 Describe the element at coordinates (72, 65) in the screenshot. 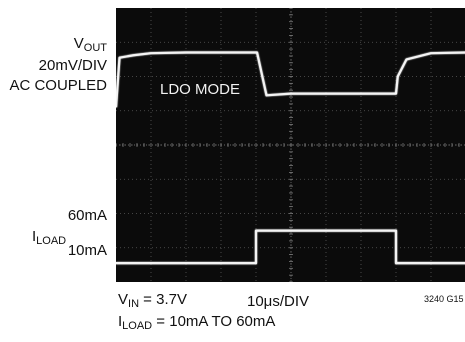

I see `vout-scale-label: 20mV/DIV` at that location.